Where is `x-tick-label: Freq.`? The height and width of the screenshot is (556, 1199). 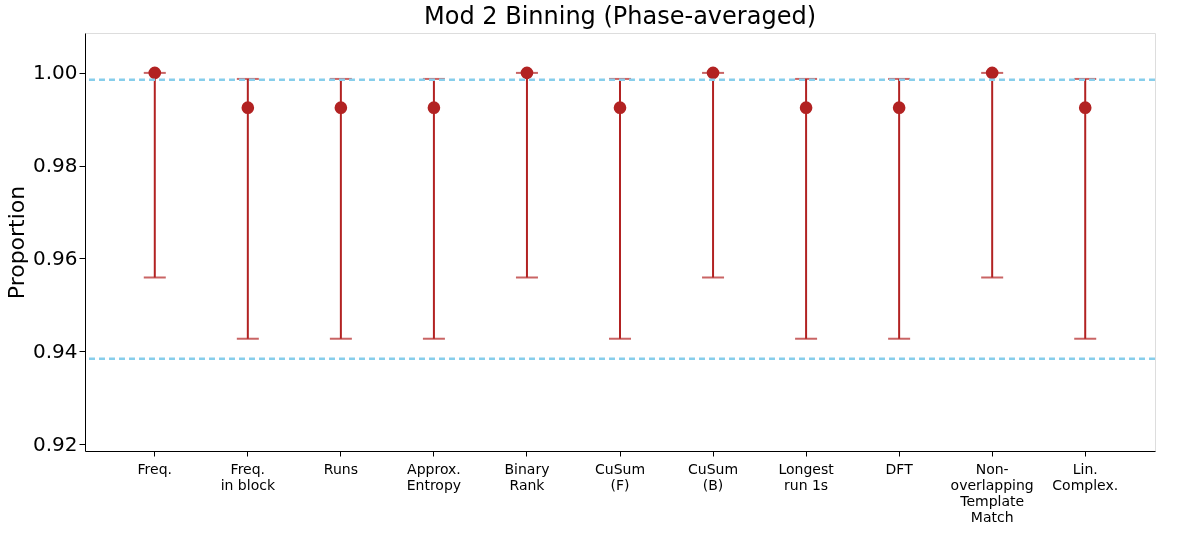
x-tick-label: Freq. is located at coordinates (154, 468).